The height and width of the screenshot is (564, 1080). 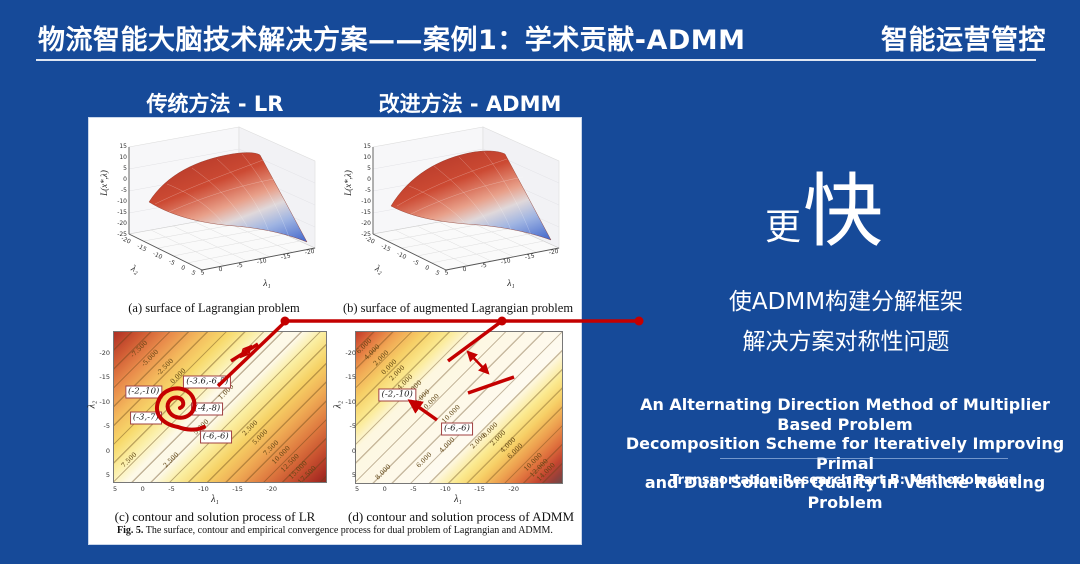 What do you see at coordinates (145, 417) in the screenshot?
I see `solution-point-label: (-3,-7)` at bounding box center [145, 417].